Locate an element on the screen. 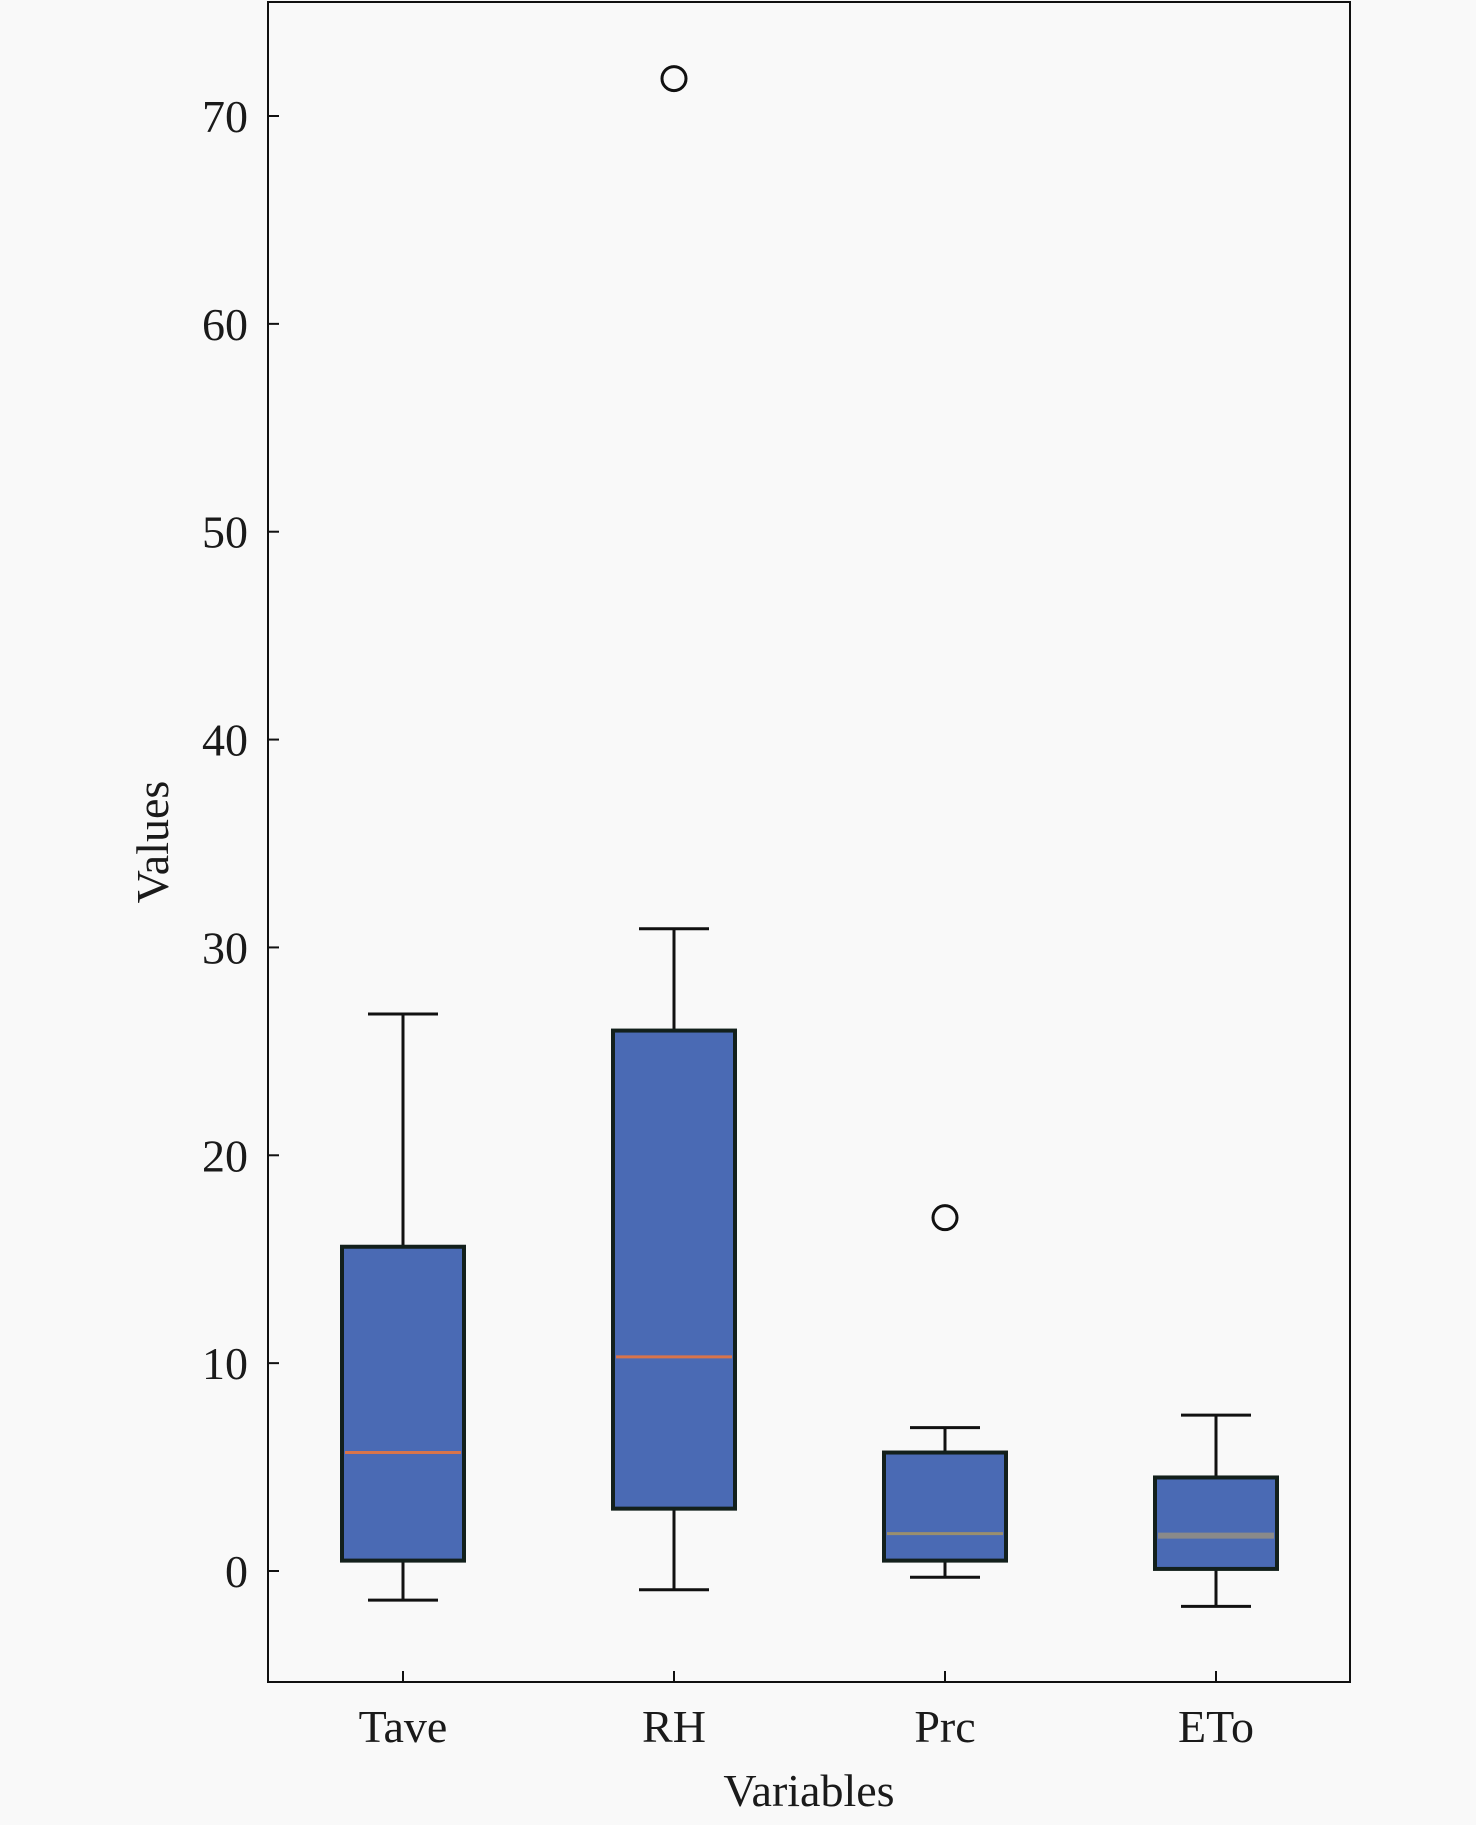  x-axis-label: Variables is located at coordinates (808, 1790).